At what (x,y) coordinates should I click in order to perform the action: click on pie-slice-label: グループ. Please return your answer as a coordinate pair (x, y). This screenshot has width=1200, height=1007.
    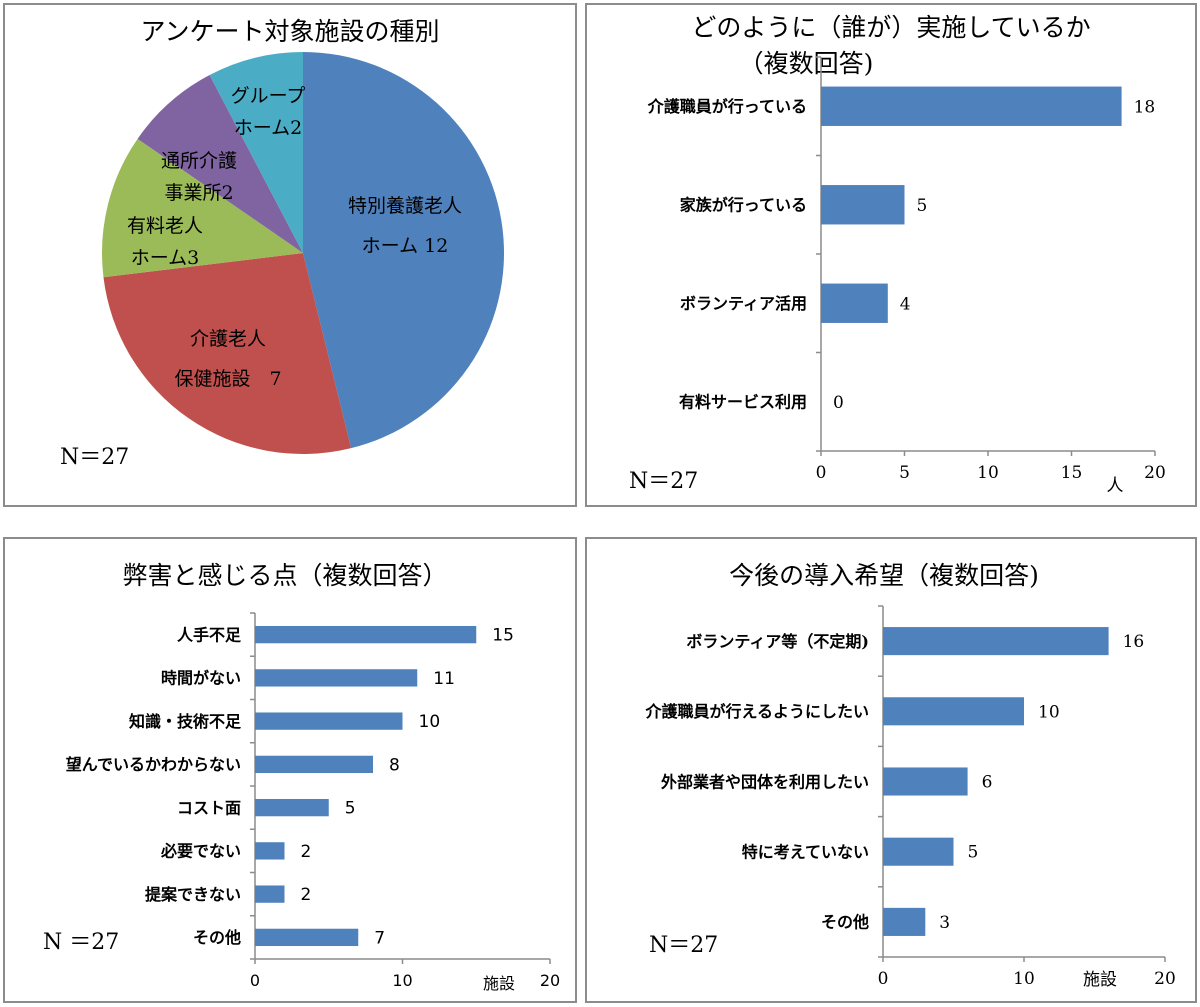
    Looking at the image, I should click on (268, 96).